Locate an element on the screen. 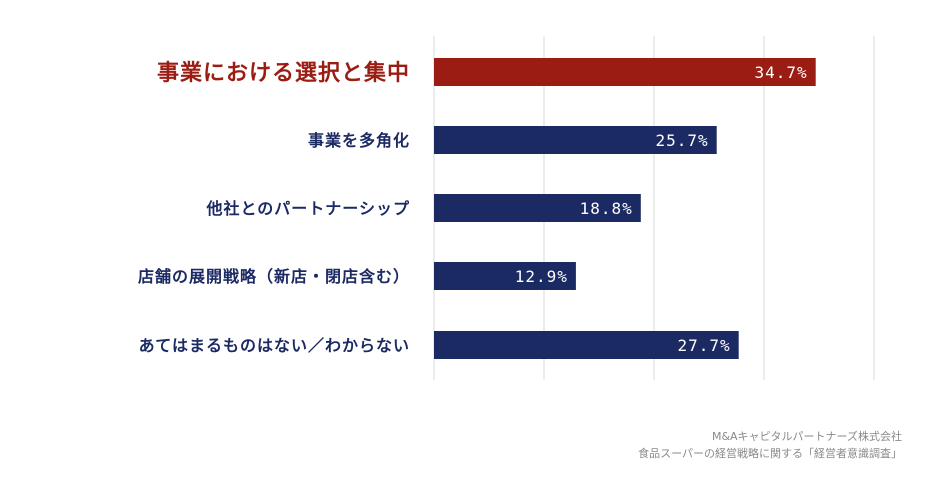 The height and width of the screenshot is (482, 930). bar-value-label: 18.8% is located at coordinates (606, 208).